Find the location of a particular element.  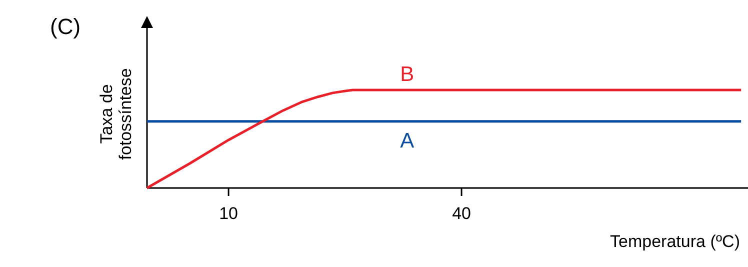

series-label: B is located at coordinates (407, 74).